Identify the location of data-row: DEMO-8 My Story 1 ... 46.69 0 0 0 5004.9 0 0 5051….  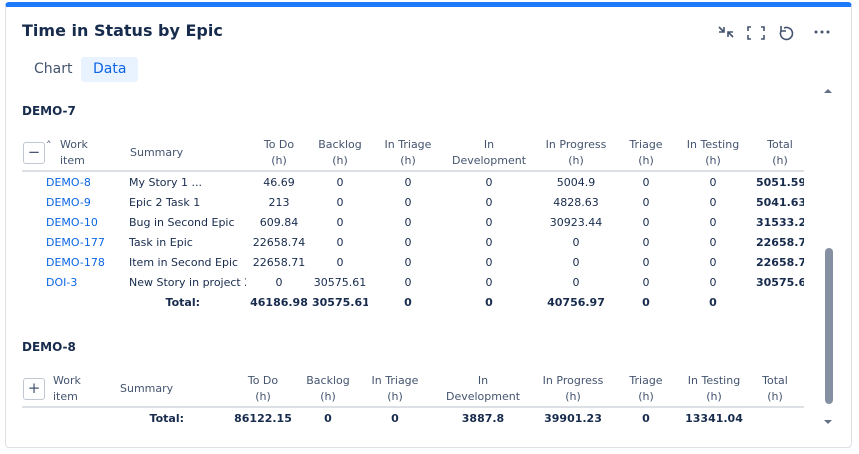
(413, 181).